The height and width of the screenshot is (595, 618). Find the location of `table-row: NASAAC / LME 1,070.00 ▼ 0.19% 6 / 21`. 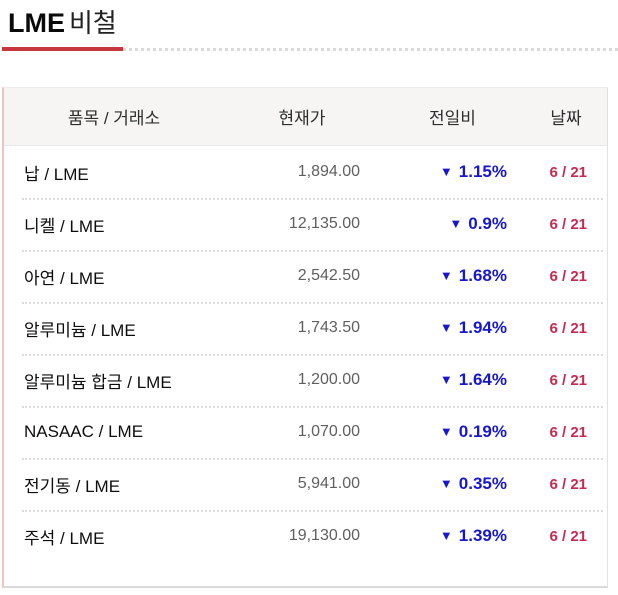

table-row: NASAAC / LME 1,070.00 ▼ 0.19% 6 / 21 is located at coordinates (305, 432).